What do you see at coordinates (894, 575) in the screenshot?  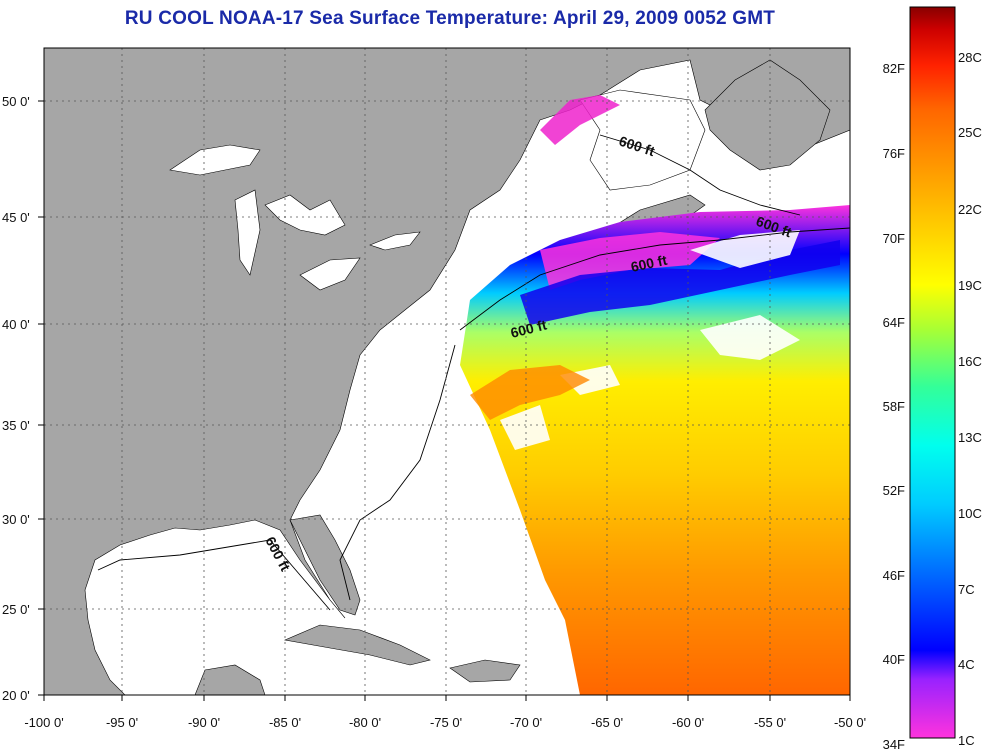 I see `colorbar-fahrenheit-label: 46F` at bounding box center [894, 575].